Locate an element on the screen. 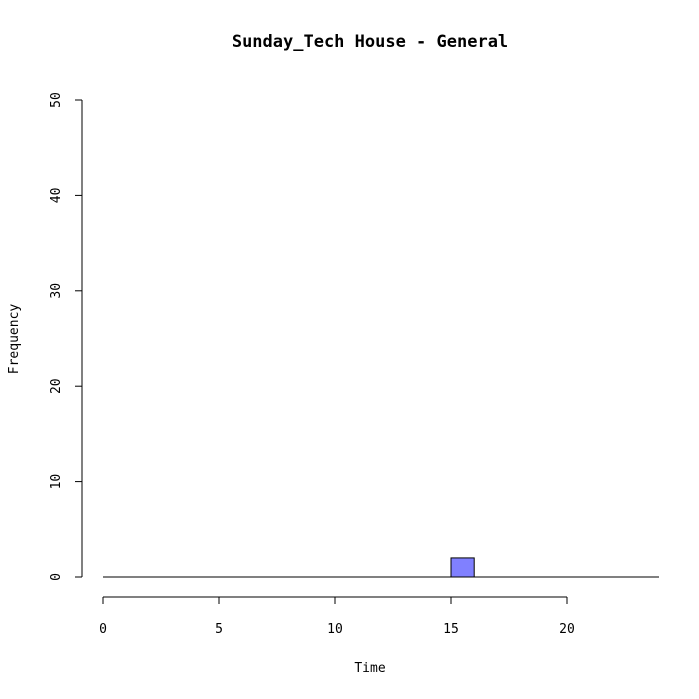  x-axis-ticks: 0 5 10 15 20 is located at coordinates (337, 617).